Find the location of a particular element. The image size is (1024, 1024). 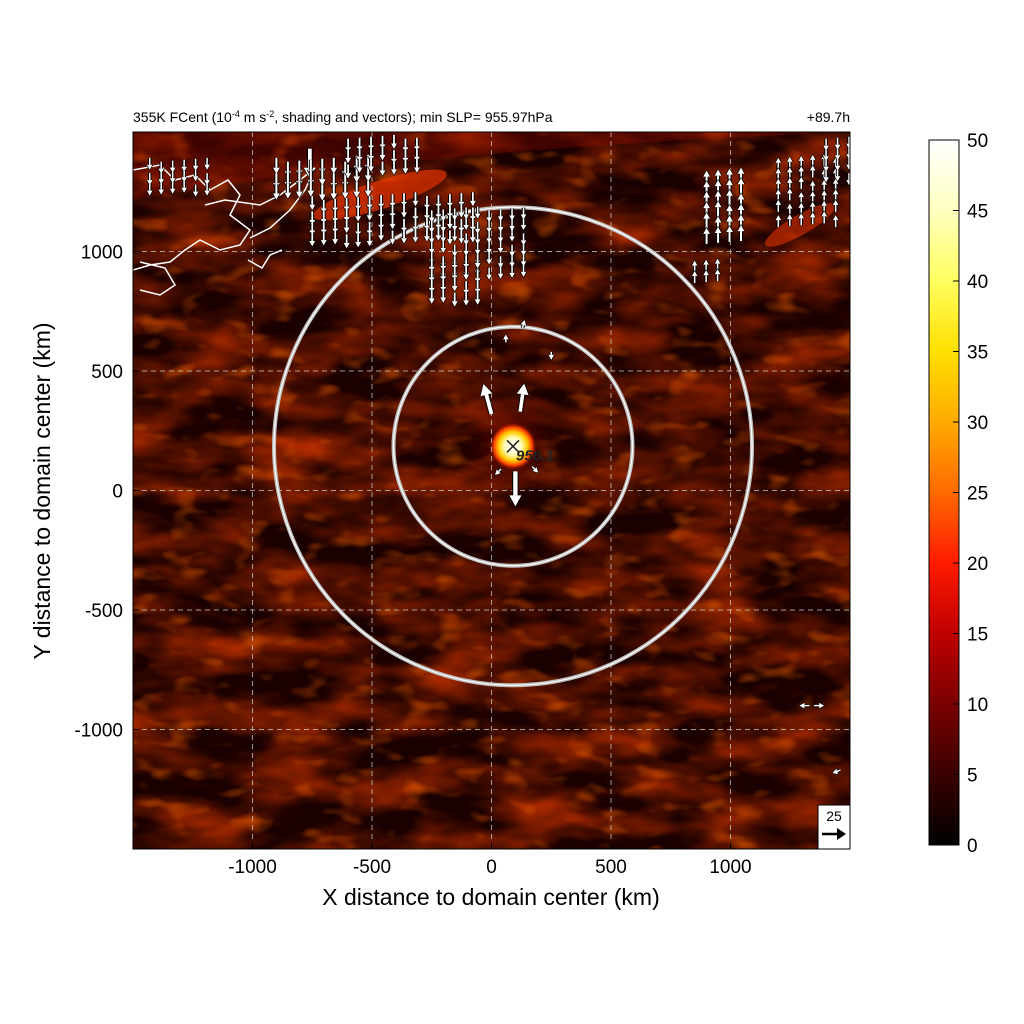

x-tick-label: 1000 is located at coordinates (730, 867).